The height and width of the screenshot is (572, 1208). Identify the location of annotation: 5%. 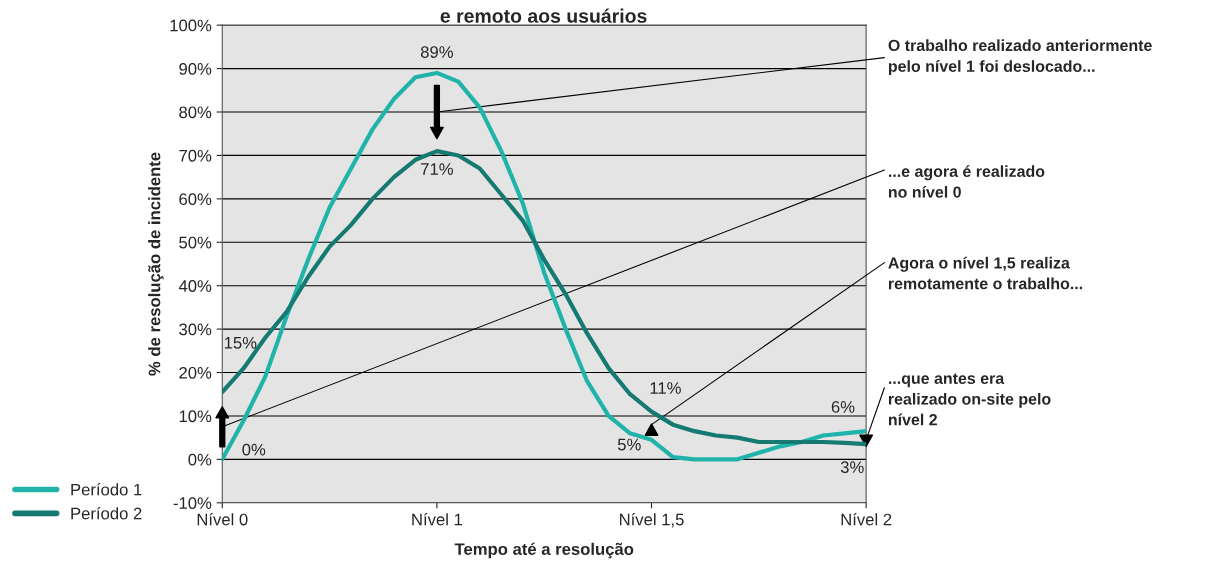
(629, 444).